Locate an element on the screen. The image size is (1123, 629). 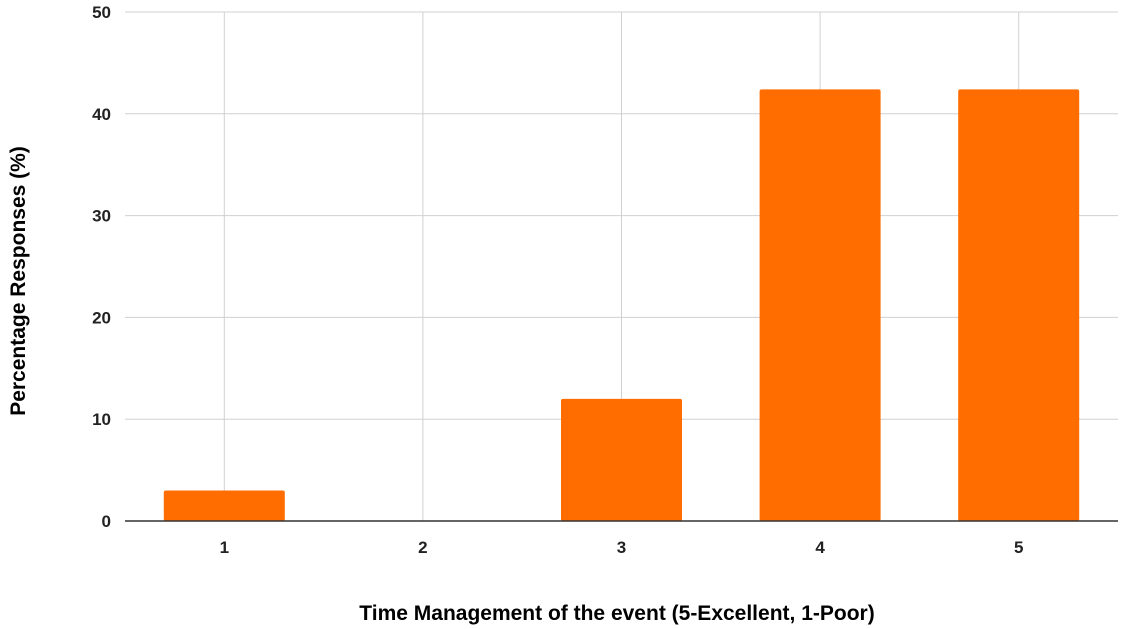
y-tick-label: 0 is located at coordinates (106, 521).